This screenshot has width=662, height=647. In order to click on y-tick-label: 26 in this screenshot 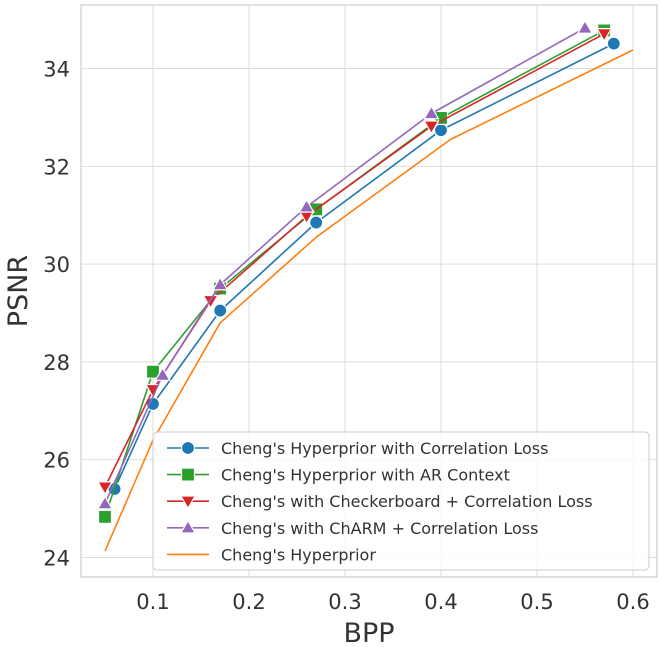, I will do `click(56, 461)`.